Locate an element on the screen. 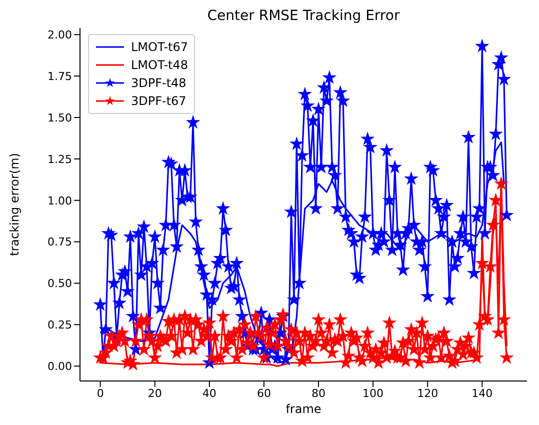 The image size is (539, 425). legend-label: LMOT-t67 is located at coordinates (159, 47).